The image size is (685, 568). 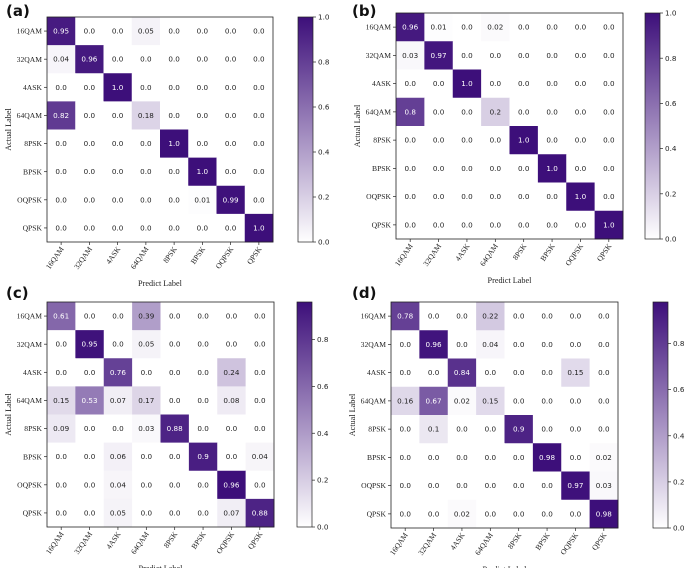 What do you see at coordinates (118, 456) in the screenshot?
I see `cell-value: 0.06` at bounding box center [118, 456].